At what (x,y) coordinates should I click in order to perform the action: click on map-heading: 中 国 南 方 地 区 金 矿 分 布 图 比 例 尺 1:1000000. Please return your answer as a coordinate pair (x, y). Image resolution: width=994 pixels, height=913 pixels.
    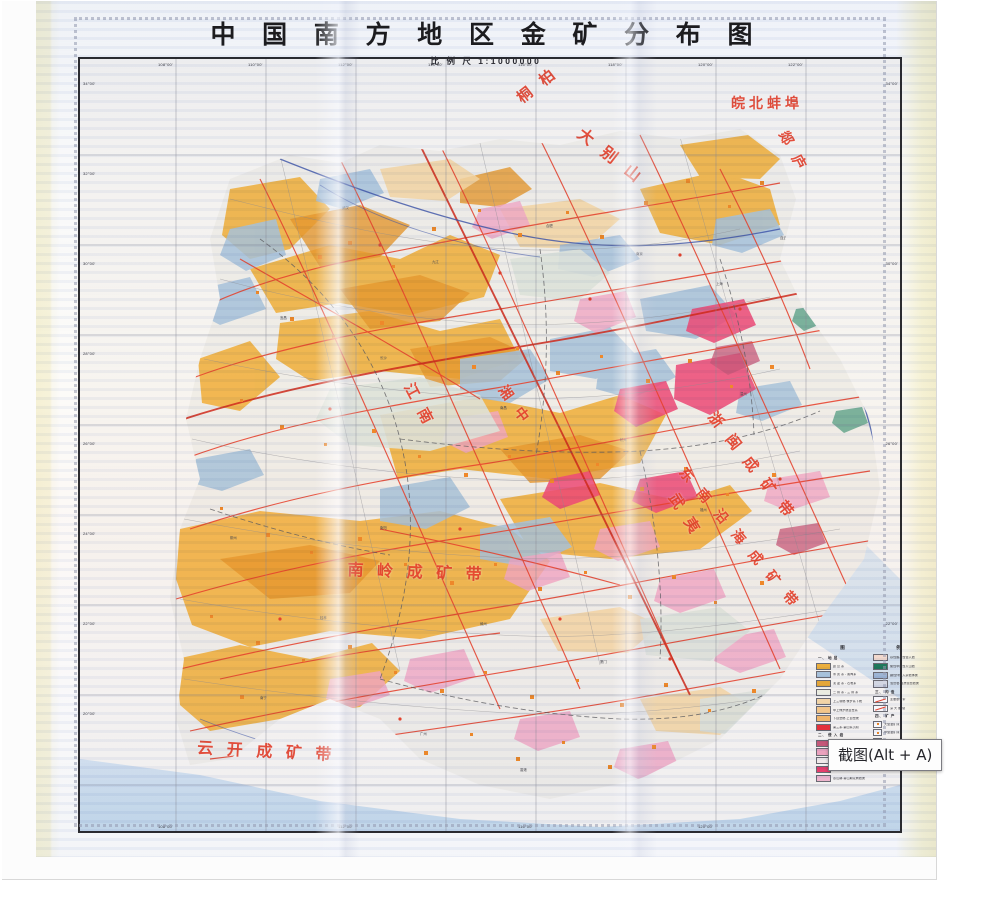
    Looking at the image, I should click on (486, 41).